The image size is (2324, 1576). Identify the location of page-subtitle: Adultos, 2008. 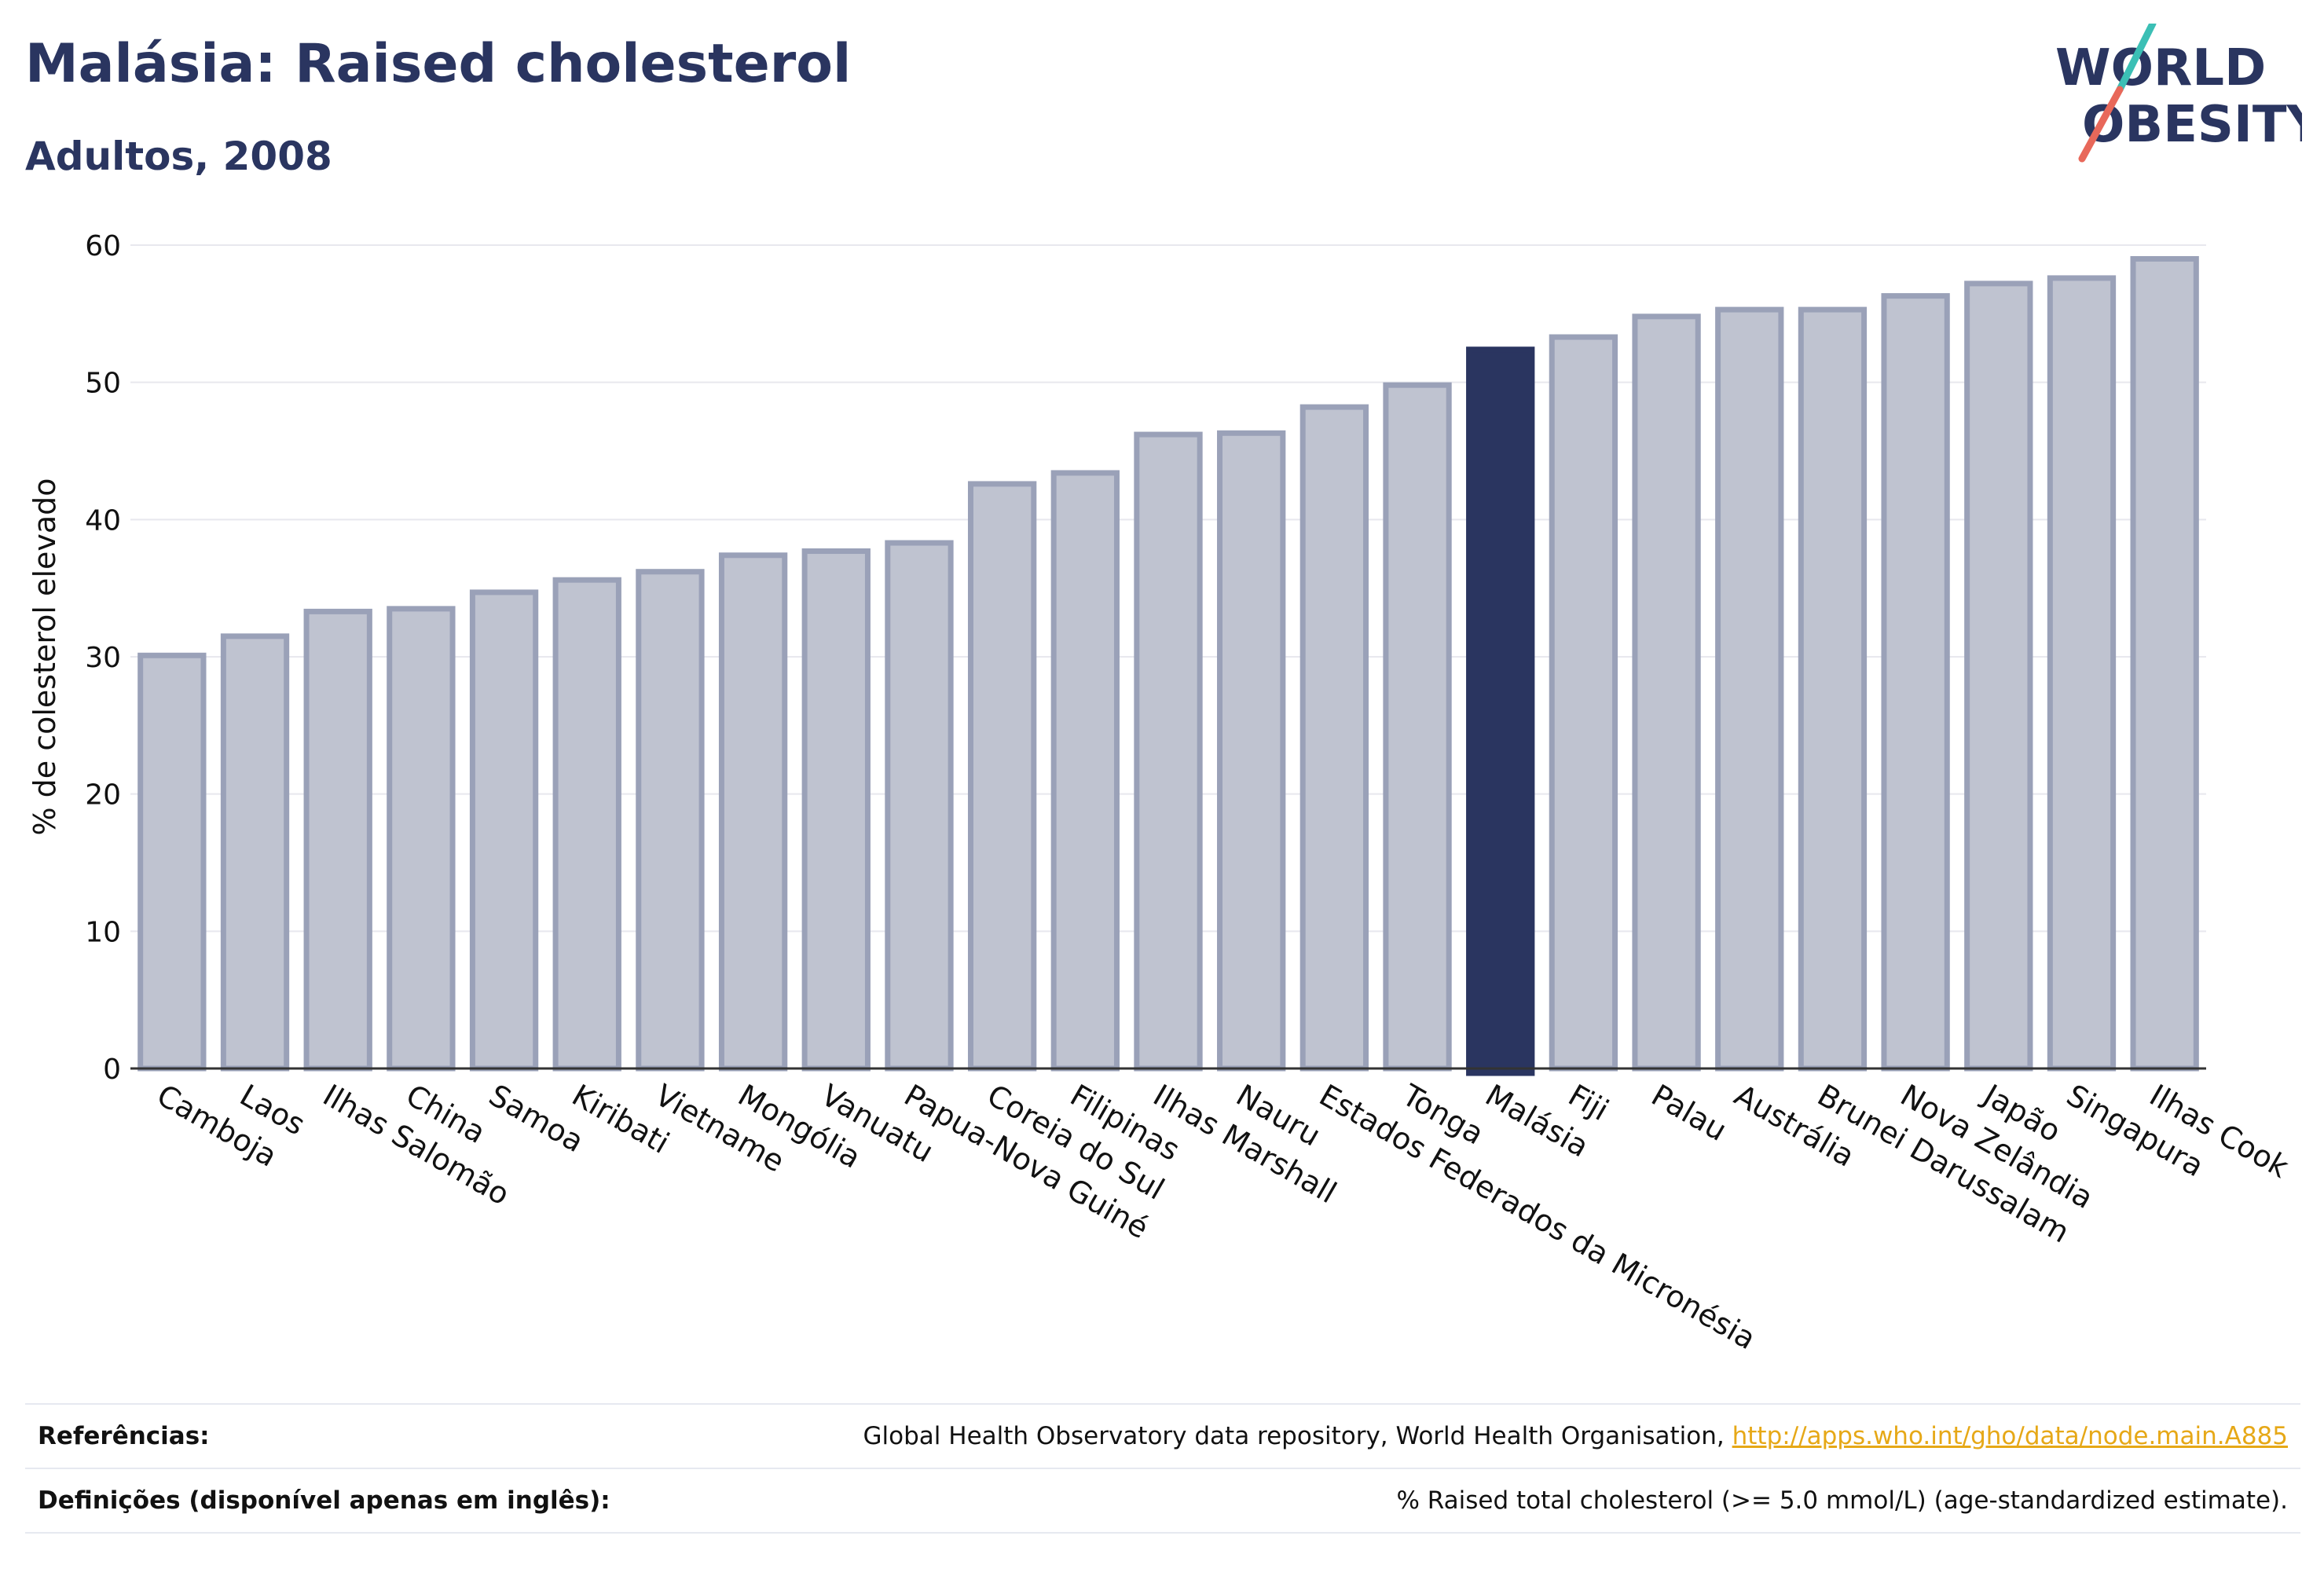
(178, 156).